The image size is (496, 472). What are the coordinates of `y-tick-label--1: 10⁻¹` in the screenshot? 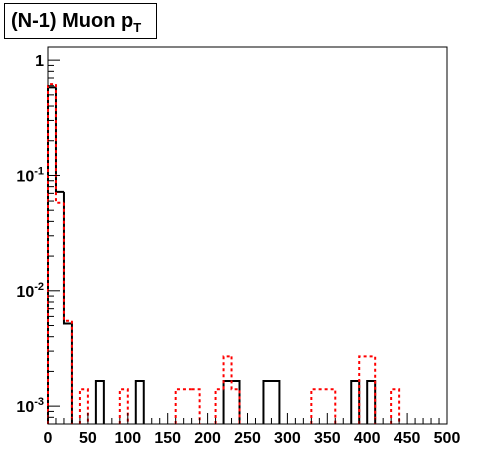 It's located at (30, 175).